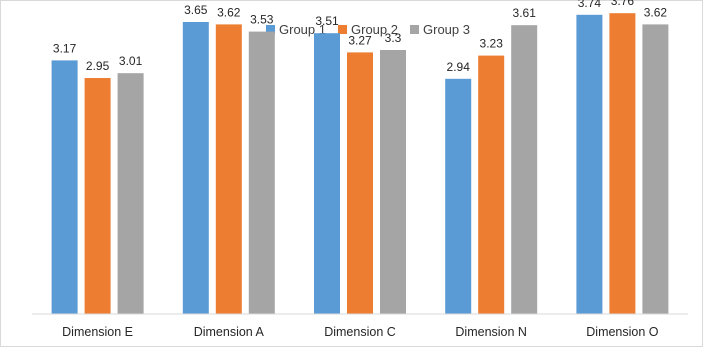  What do you see at coordinates (360, 40) in the screenshot?
I see `data-label-dimension-c-group-2: 3.27` at bounding box center [360, 40].